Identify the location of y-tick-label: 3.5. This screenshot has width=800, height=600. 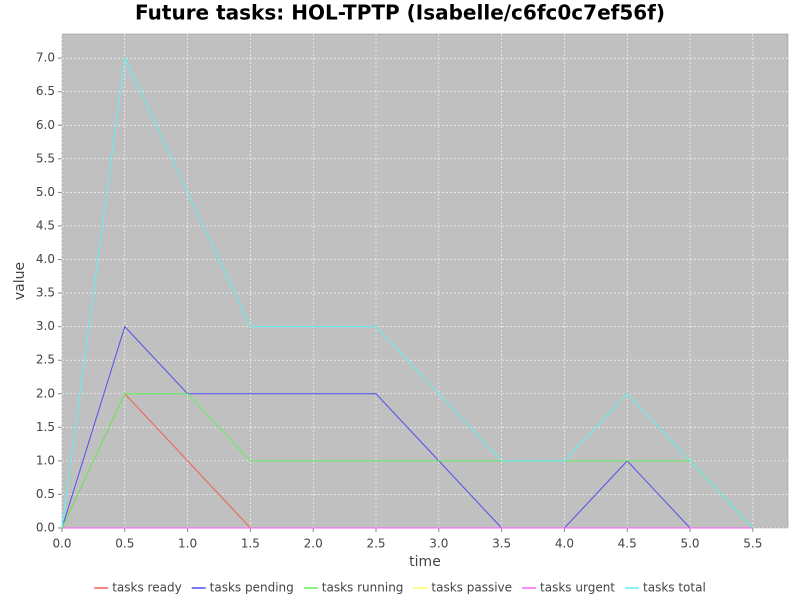
(45, 293).